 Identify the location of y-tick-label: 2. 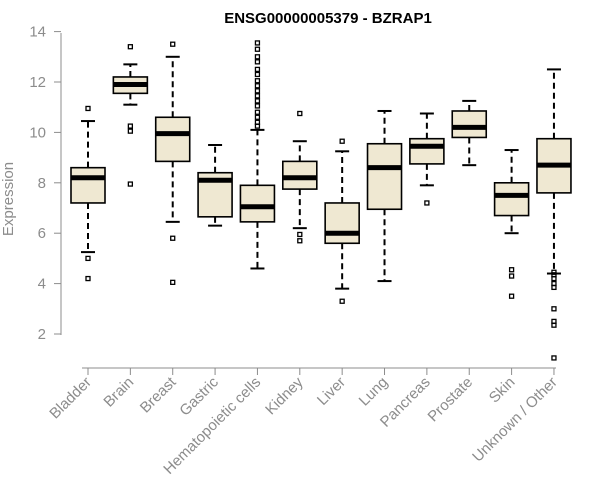
(42, 334).